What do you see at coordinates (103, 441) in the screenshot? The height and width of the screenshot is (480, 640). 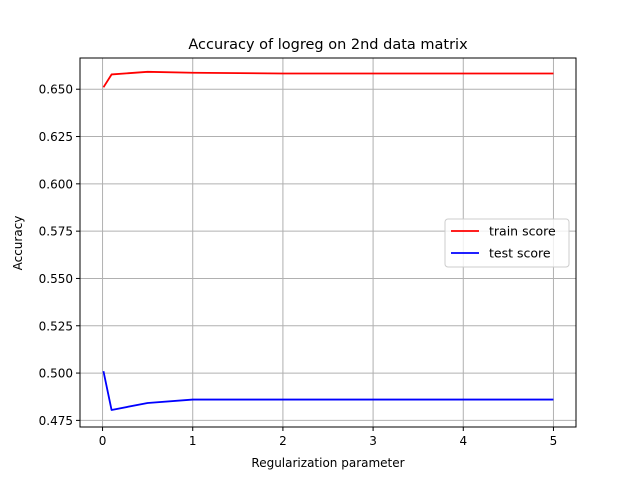 I see `x-tick-label: 0` at bounding box center [103, 441].